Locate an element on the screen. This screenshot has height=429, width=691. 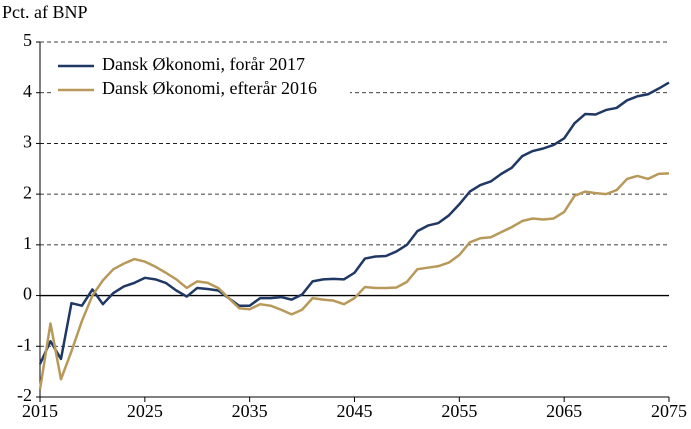
x-tick-label: 2015 is located at coordinates (40, 411).